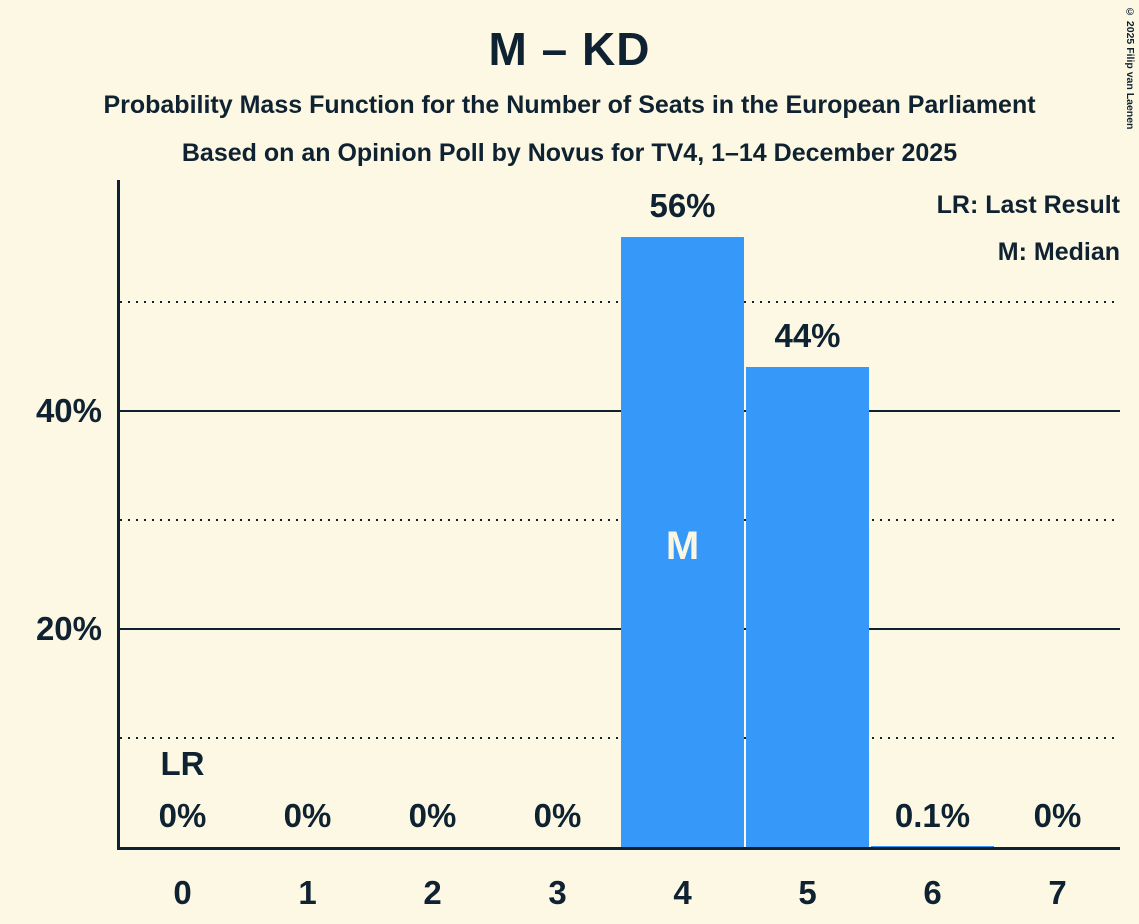 The height and width of the screenshot is (924, 1139). Describe the element at coordinates (182, 513) in the screenshot. I see `band: 0% LR` at that location.